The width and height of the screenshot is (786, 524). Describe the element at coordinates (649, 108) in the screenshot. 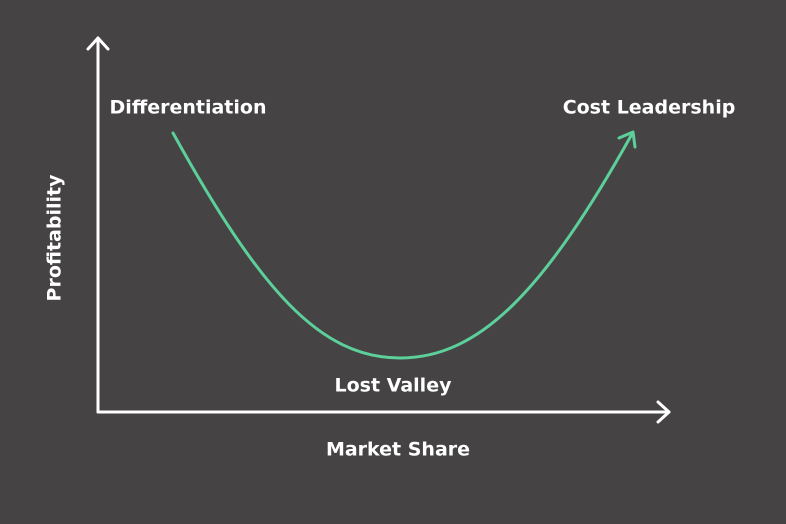

I see `annotation-right: Cost Leadership` at that location.